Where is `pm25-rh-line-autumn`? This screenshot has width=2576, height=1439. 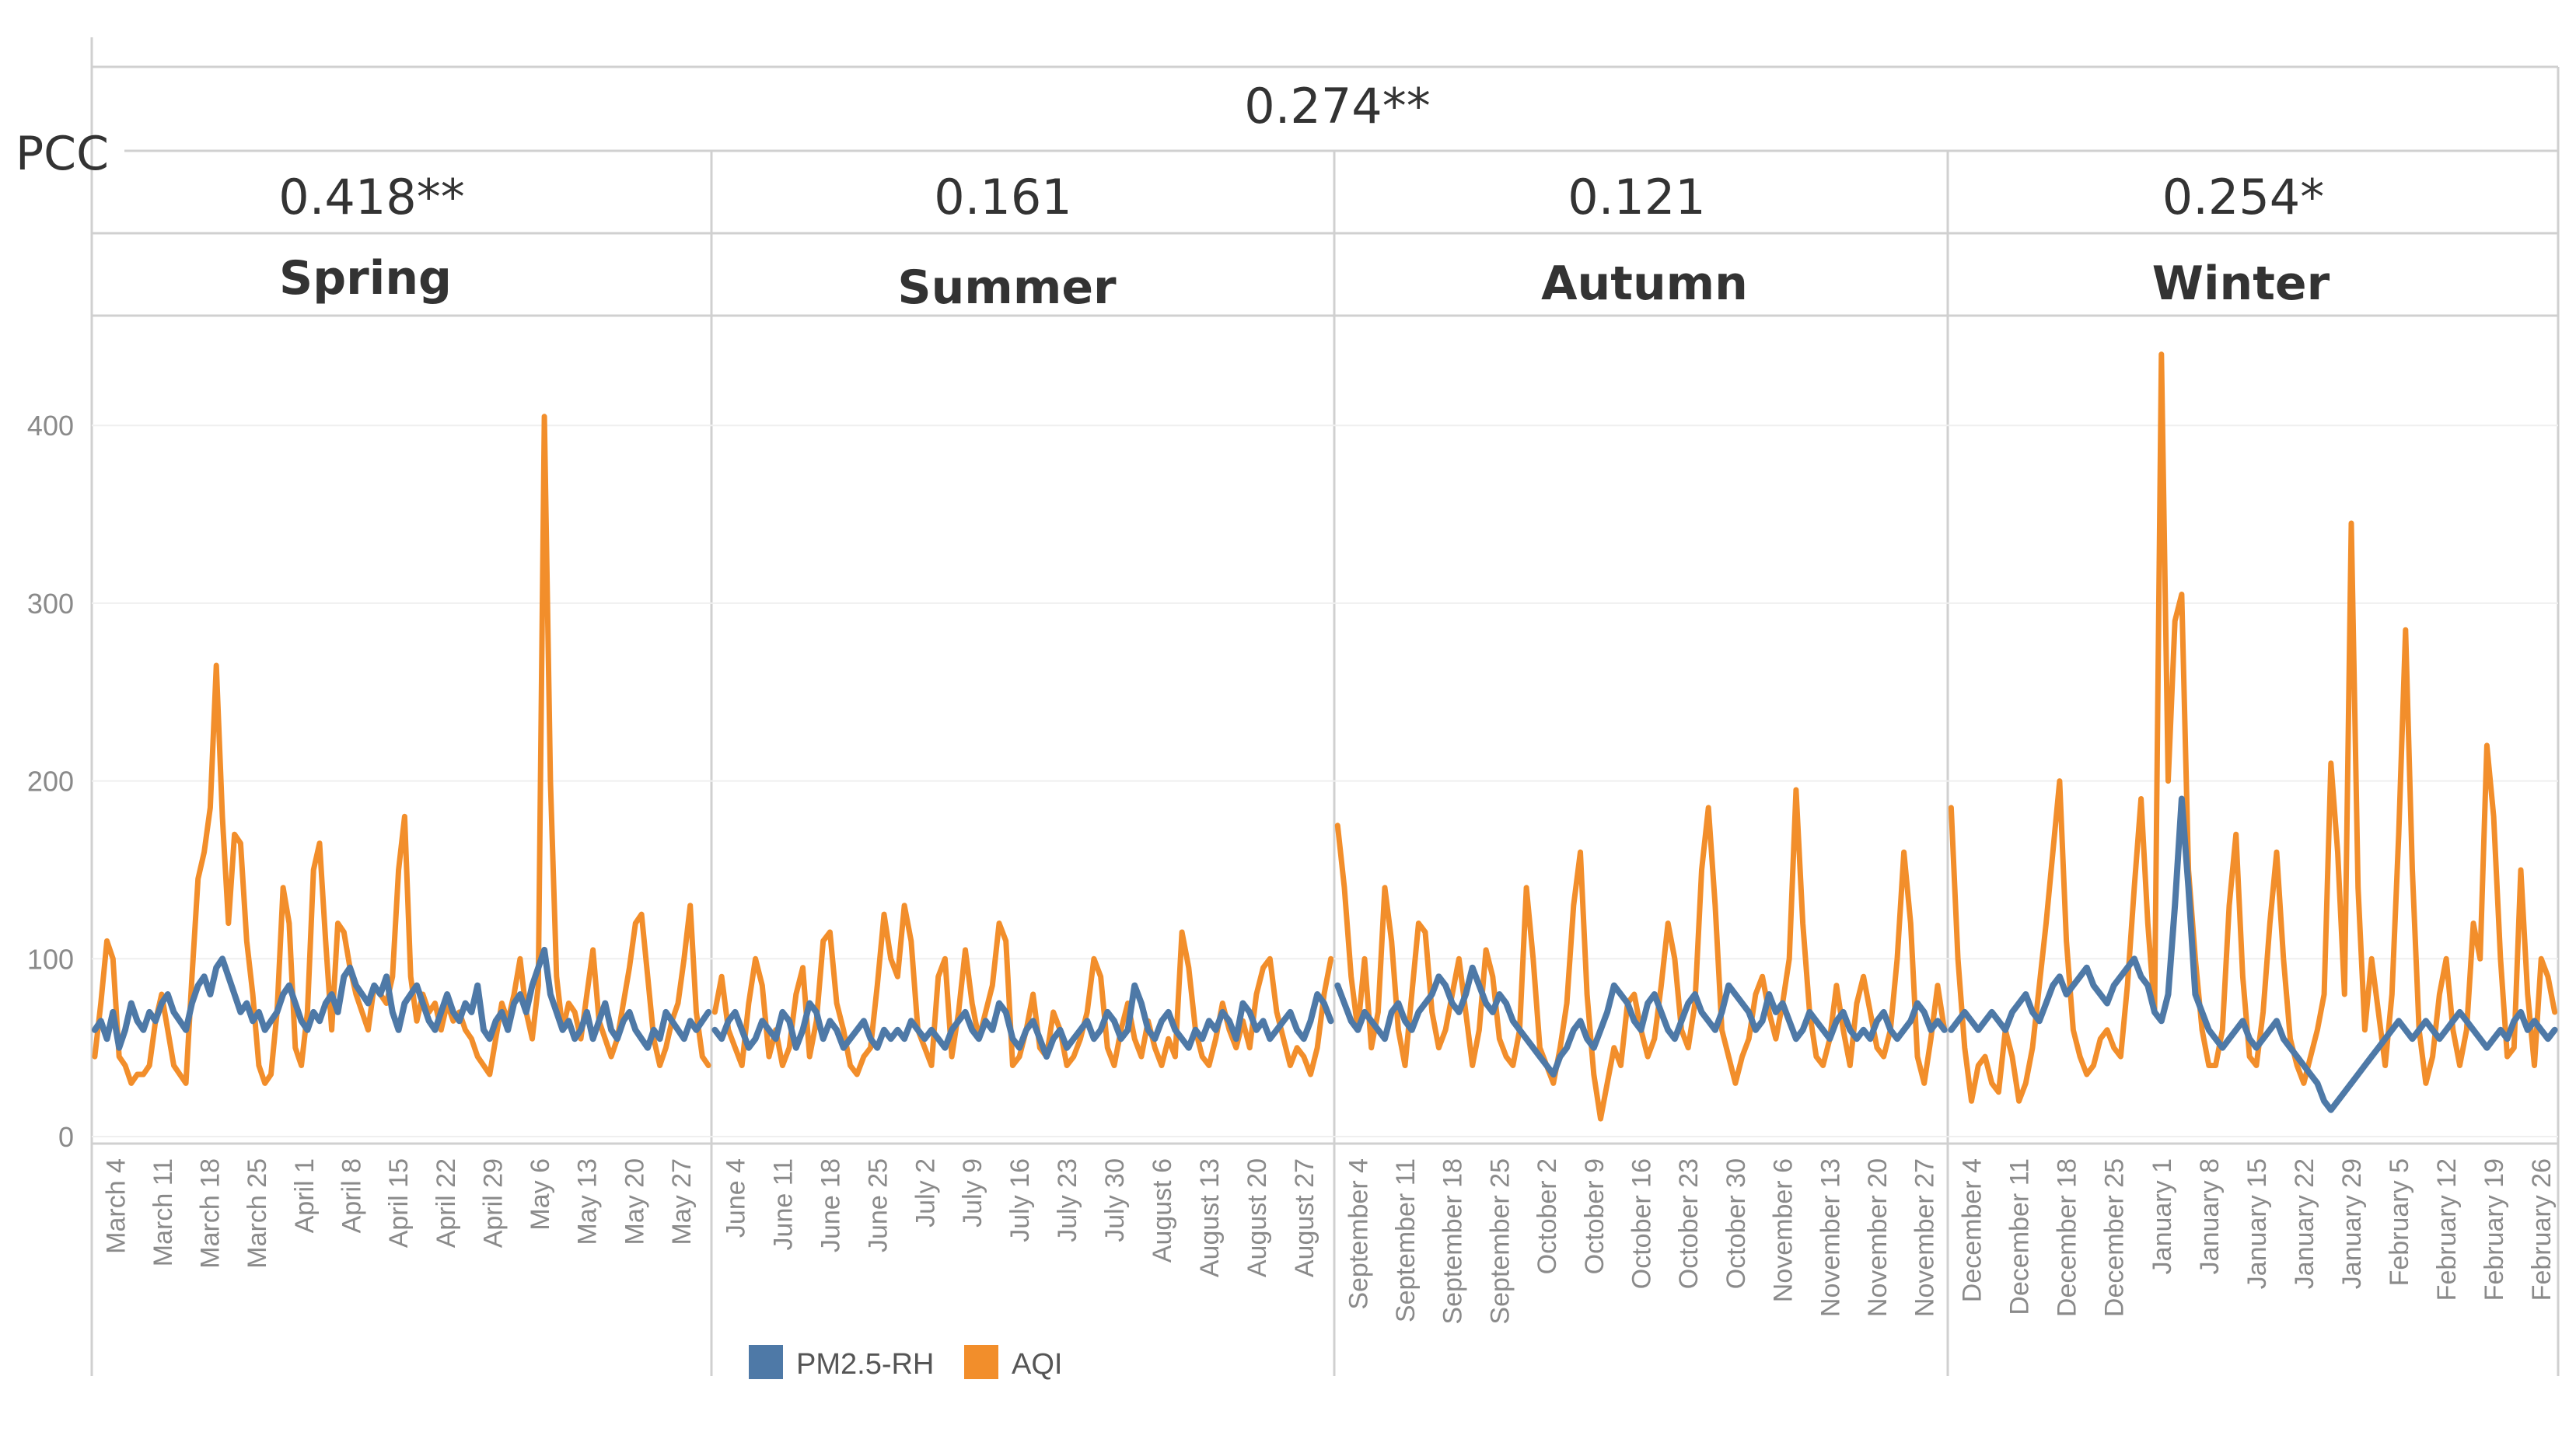 pm25-rh-line-autumn is located at coordinates (1641, 1021).